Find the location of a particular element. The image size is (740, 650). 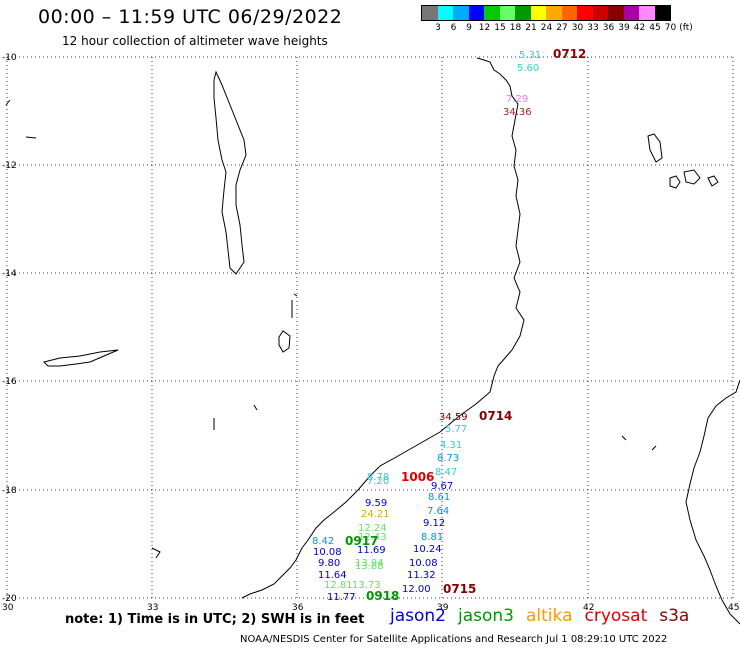

lon-tick-label: 42 is located at coordinates (588, 608).